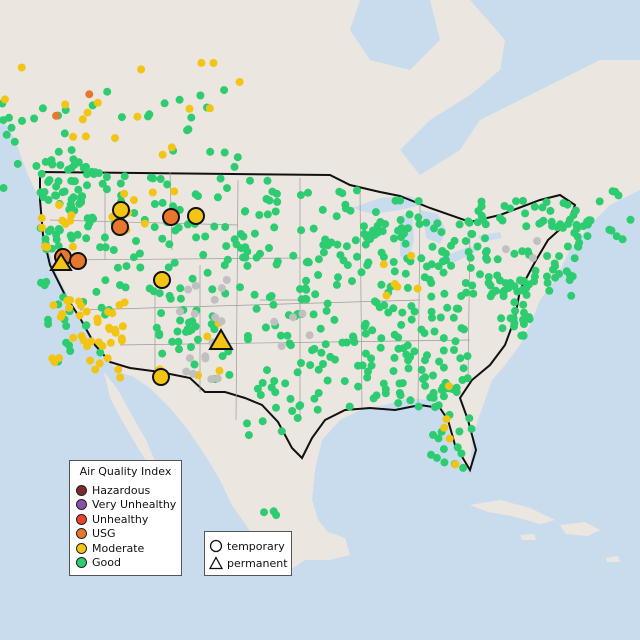 The width and height of the screenshot is (640, 640). Describe the element at coordinates (81, 548) in the screenshot. I see `moderate-swatch-icon` at that location.